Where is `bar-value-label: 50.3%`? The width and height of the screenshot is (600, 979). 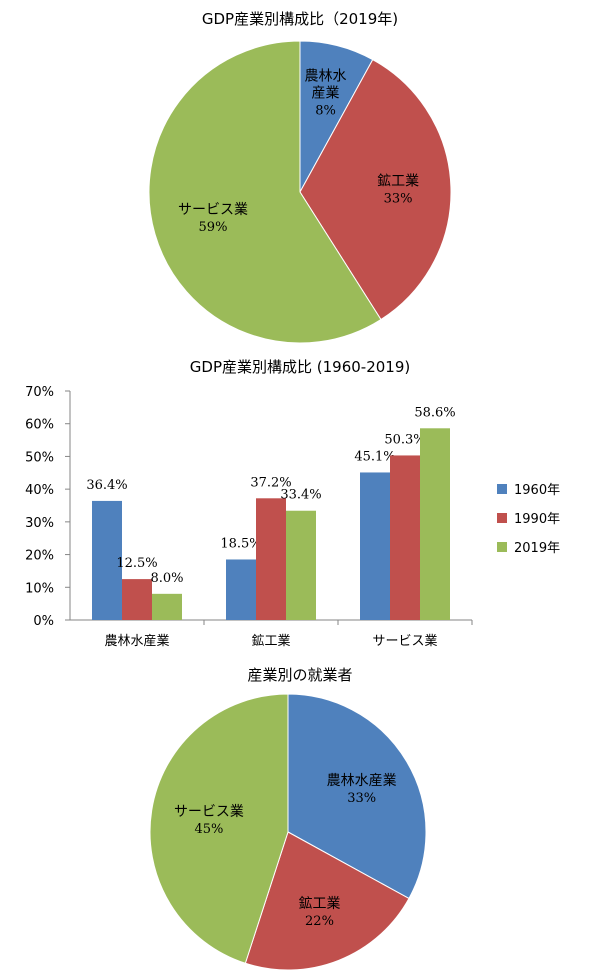 bar-value-label: 50.3% is located at coordinates (404, 439).